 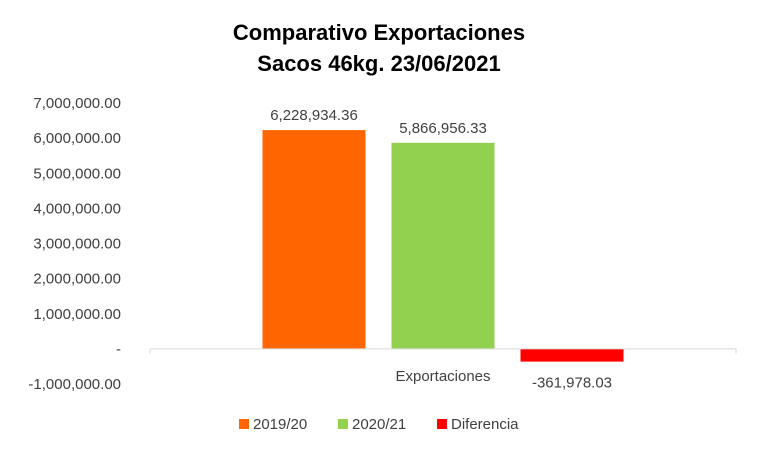 I want to click on legend: 2019/20 2020/21 Diferencia, so click(x=379, y=424).